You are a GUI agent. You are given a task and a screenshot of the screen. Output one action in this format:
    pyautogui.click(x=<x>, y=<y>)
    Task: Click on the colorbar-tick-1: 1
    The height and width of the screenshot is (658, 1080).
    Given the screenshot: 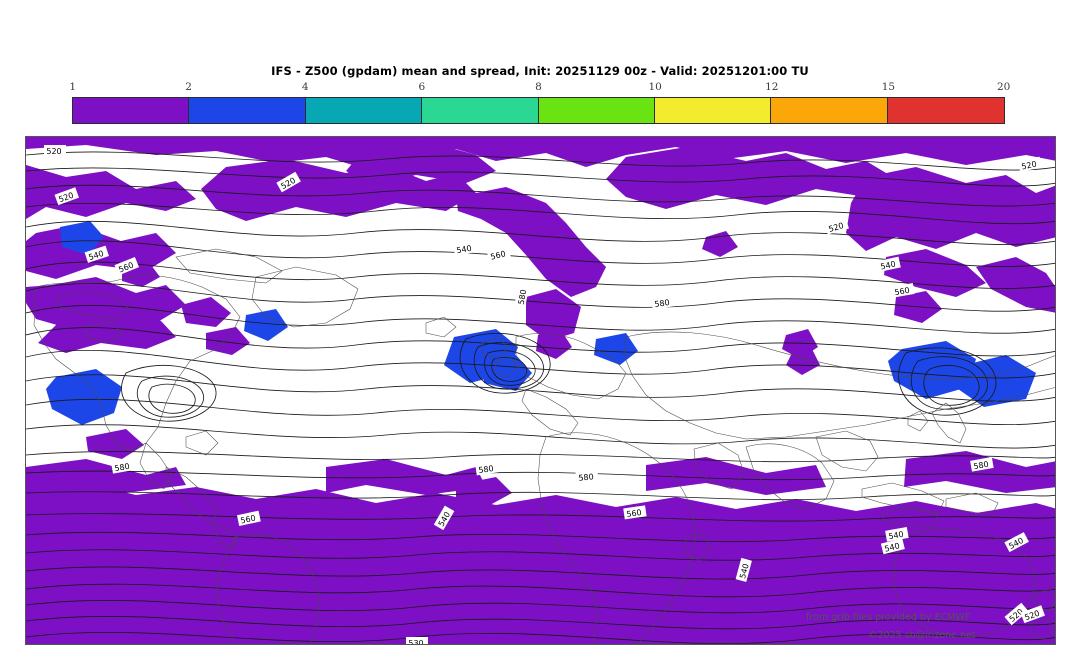 What is the action you would take?
    pyautogui.click(x=73, y=87)
    